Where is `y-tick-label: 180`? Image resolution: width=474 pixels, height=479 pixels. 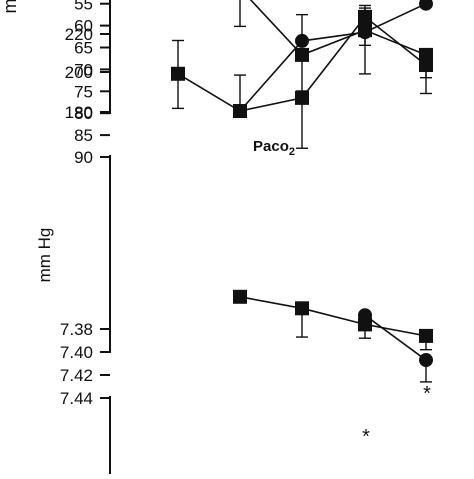 y-tick-label: 180 is located at coordinates (79, 112).